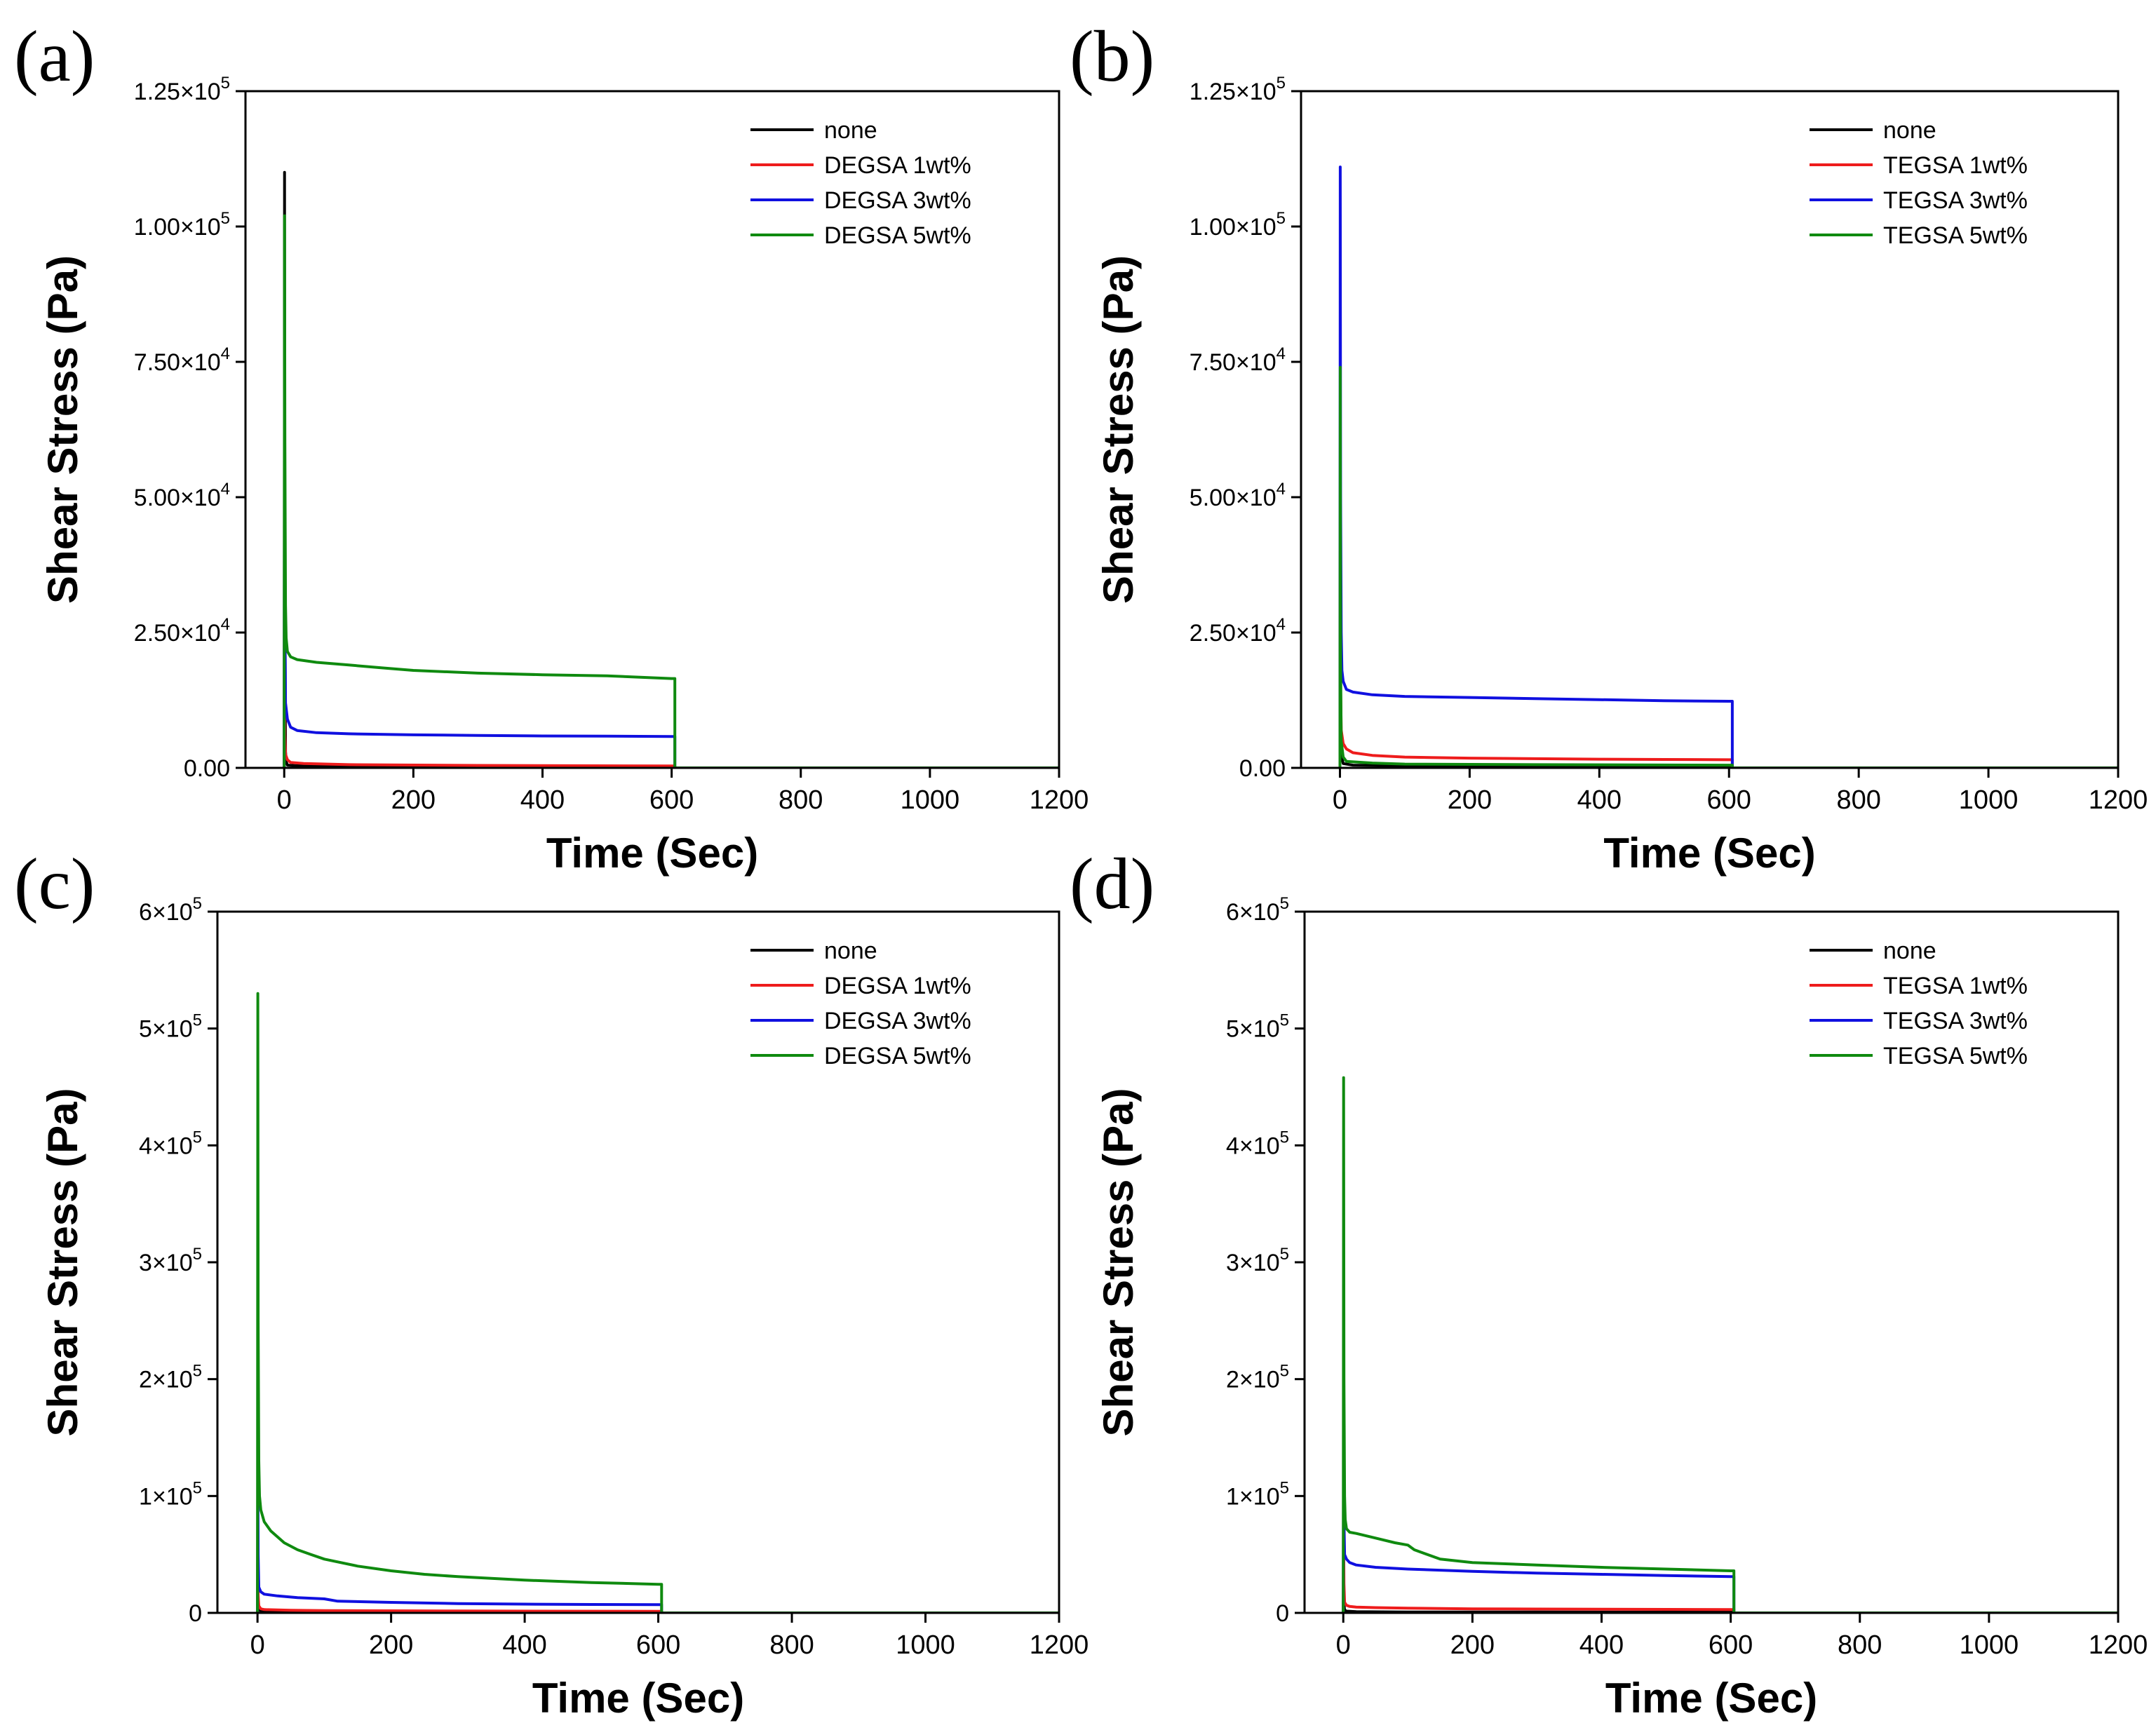 This screenshot has width=2156, height=1730. Describe the element at coordinates (177, 633) in the screenshot. I see `y-tick-base: 2.50×10` at that location.